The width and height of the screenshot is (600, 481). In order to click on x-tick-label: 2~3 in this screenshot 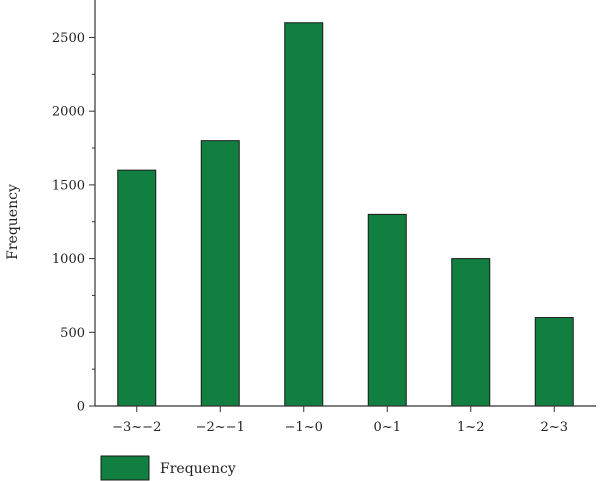, I will do `click(554, 427)`.